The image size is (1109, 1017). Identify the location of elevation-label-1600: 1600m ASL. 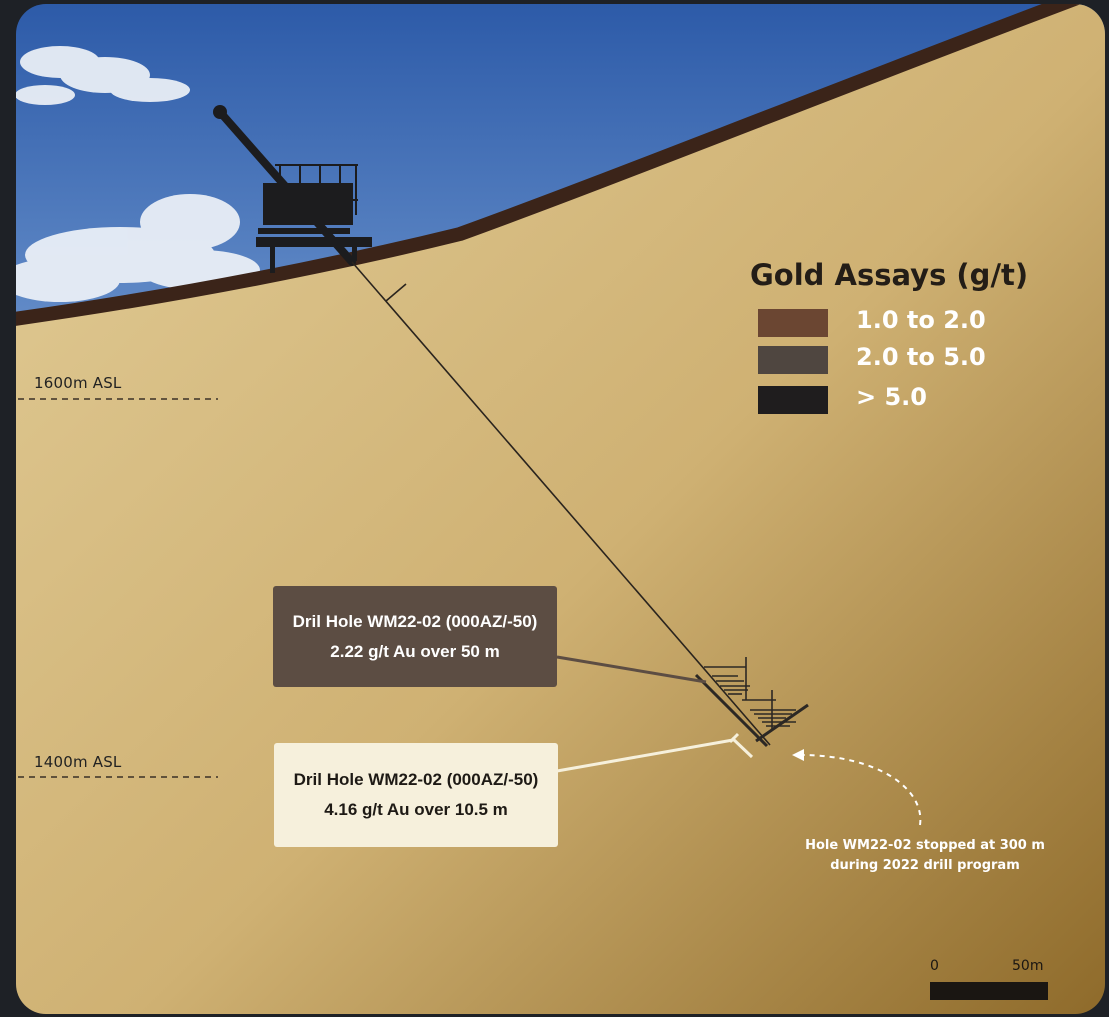
(78, 383).